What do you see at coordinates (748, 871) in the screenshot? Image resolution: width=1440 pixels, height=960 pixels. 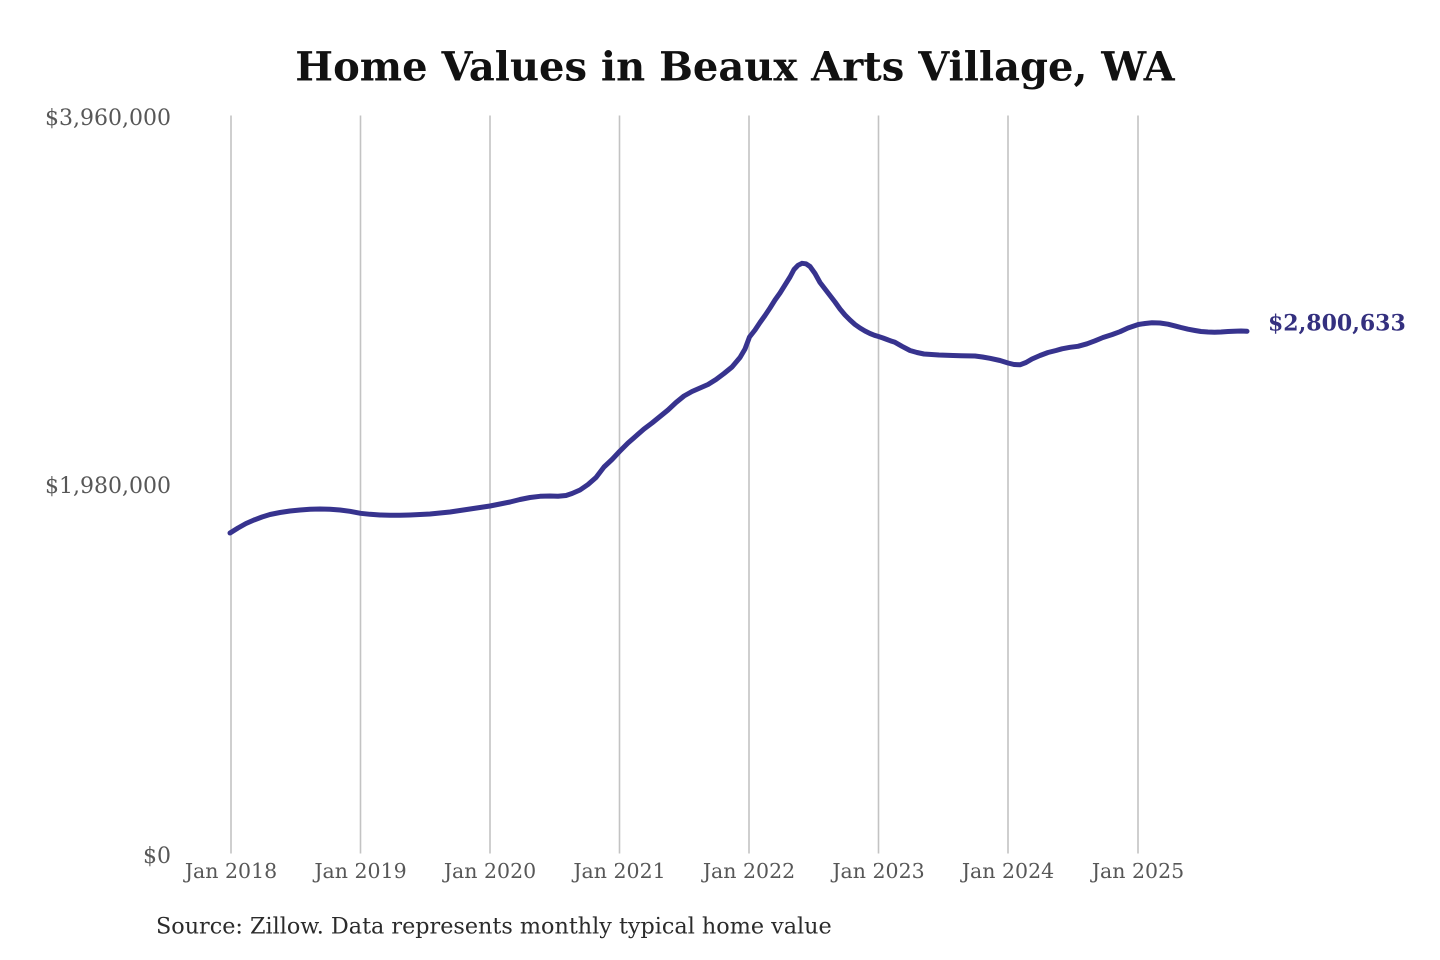 I see `svg-text: Jan 2022` at bounding box center [748, 871].